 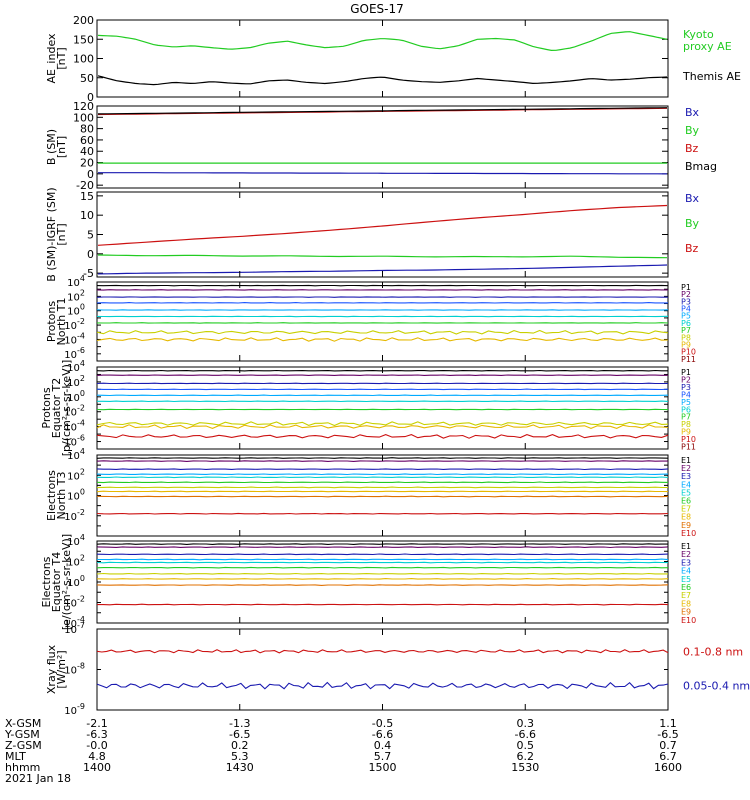 I want to click on y-tick-label: 102, so click(x=76, y=561).